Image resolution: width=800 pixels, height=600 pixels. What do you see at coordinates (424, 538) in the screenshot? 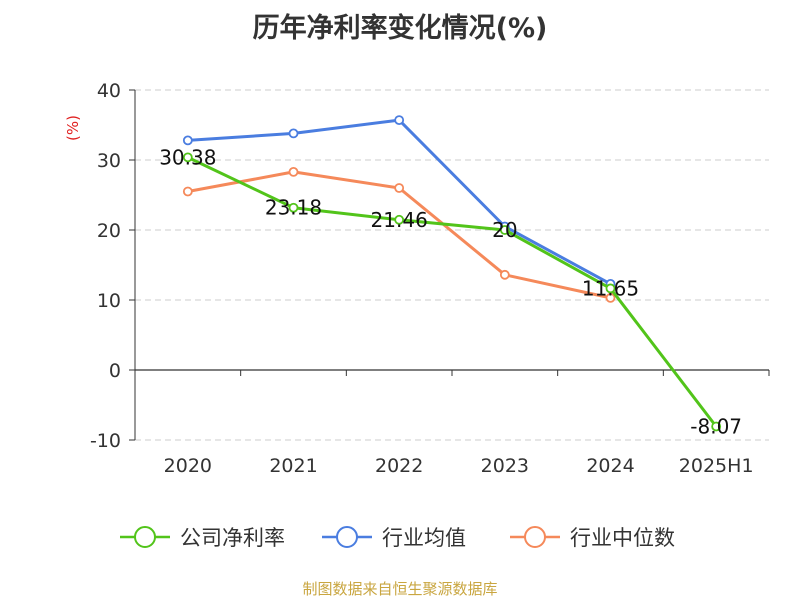
I see `legend-label: 行业均值` at bounding box center [424, 538].